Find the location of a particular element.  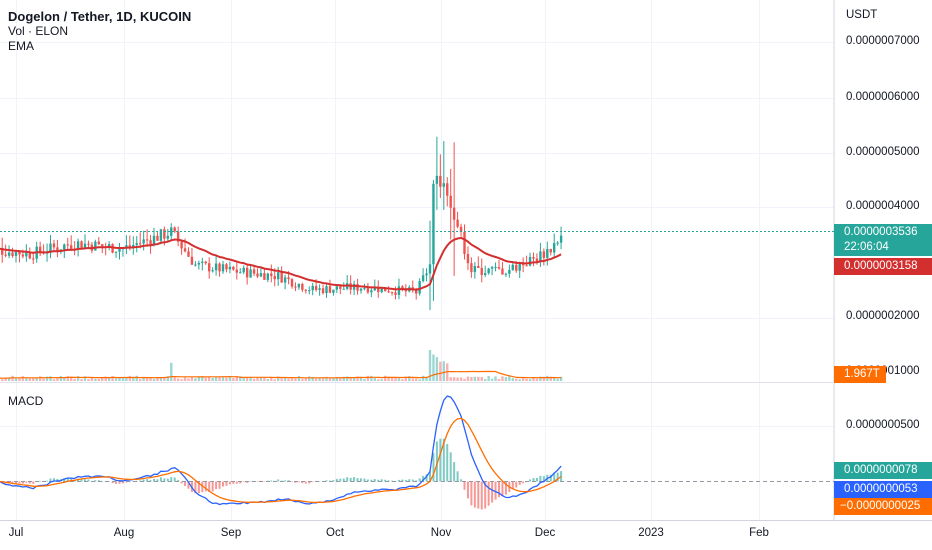

time-label: Oct is located at coordinates (335, 533).